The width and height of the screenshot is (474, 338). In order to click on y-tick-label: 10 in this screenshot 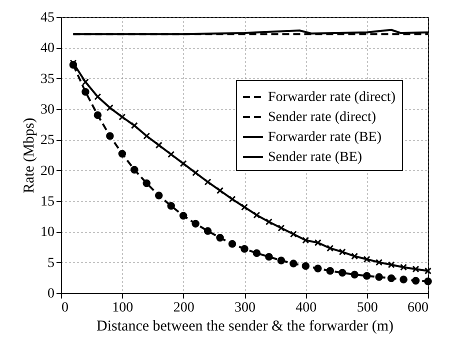, I will do `click(47, 232)`.